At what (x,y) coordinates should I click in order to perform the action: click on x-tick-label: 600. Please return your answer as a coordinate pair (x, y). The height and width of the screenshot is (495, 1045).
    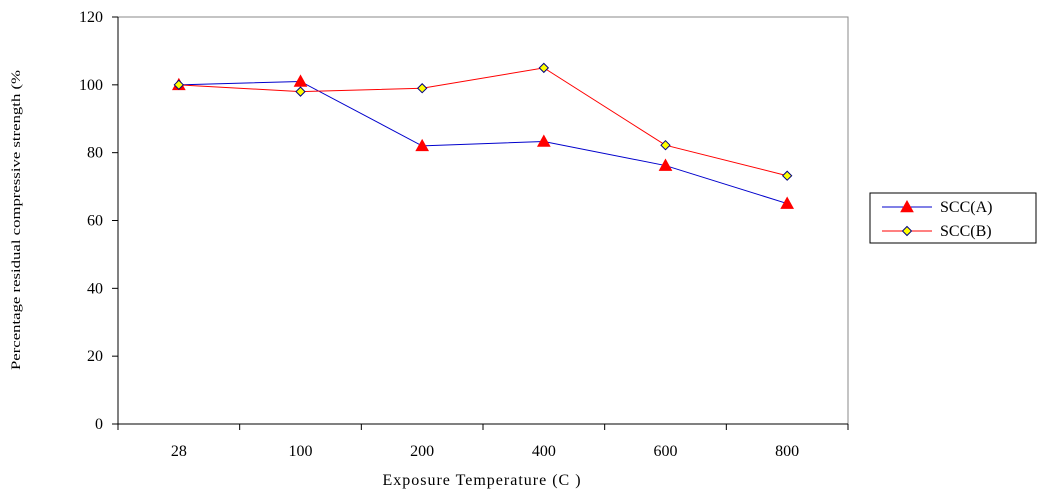
    Looking at the image, I should click on (666, 451).